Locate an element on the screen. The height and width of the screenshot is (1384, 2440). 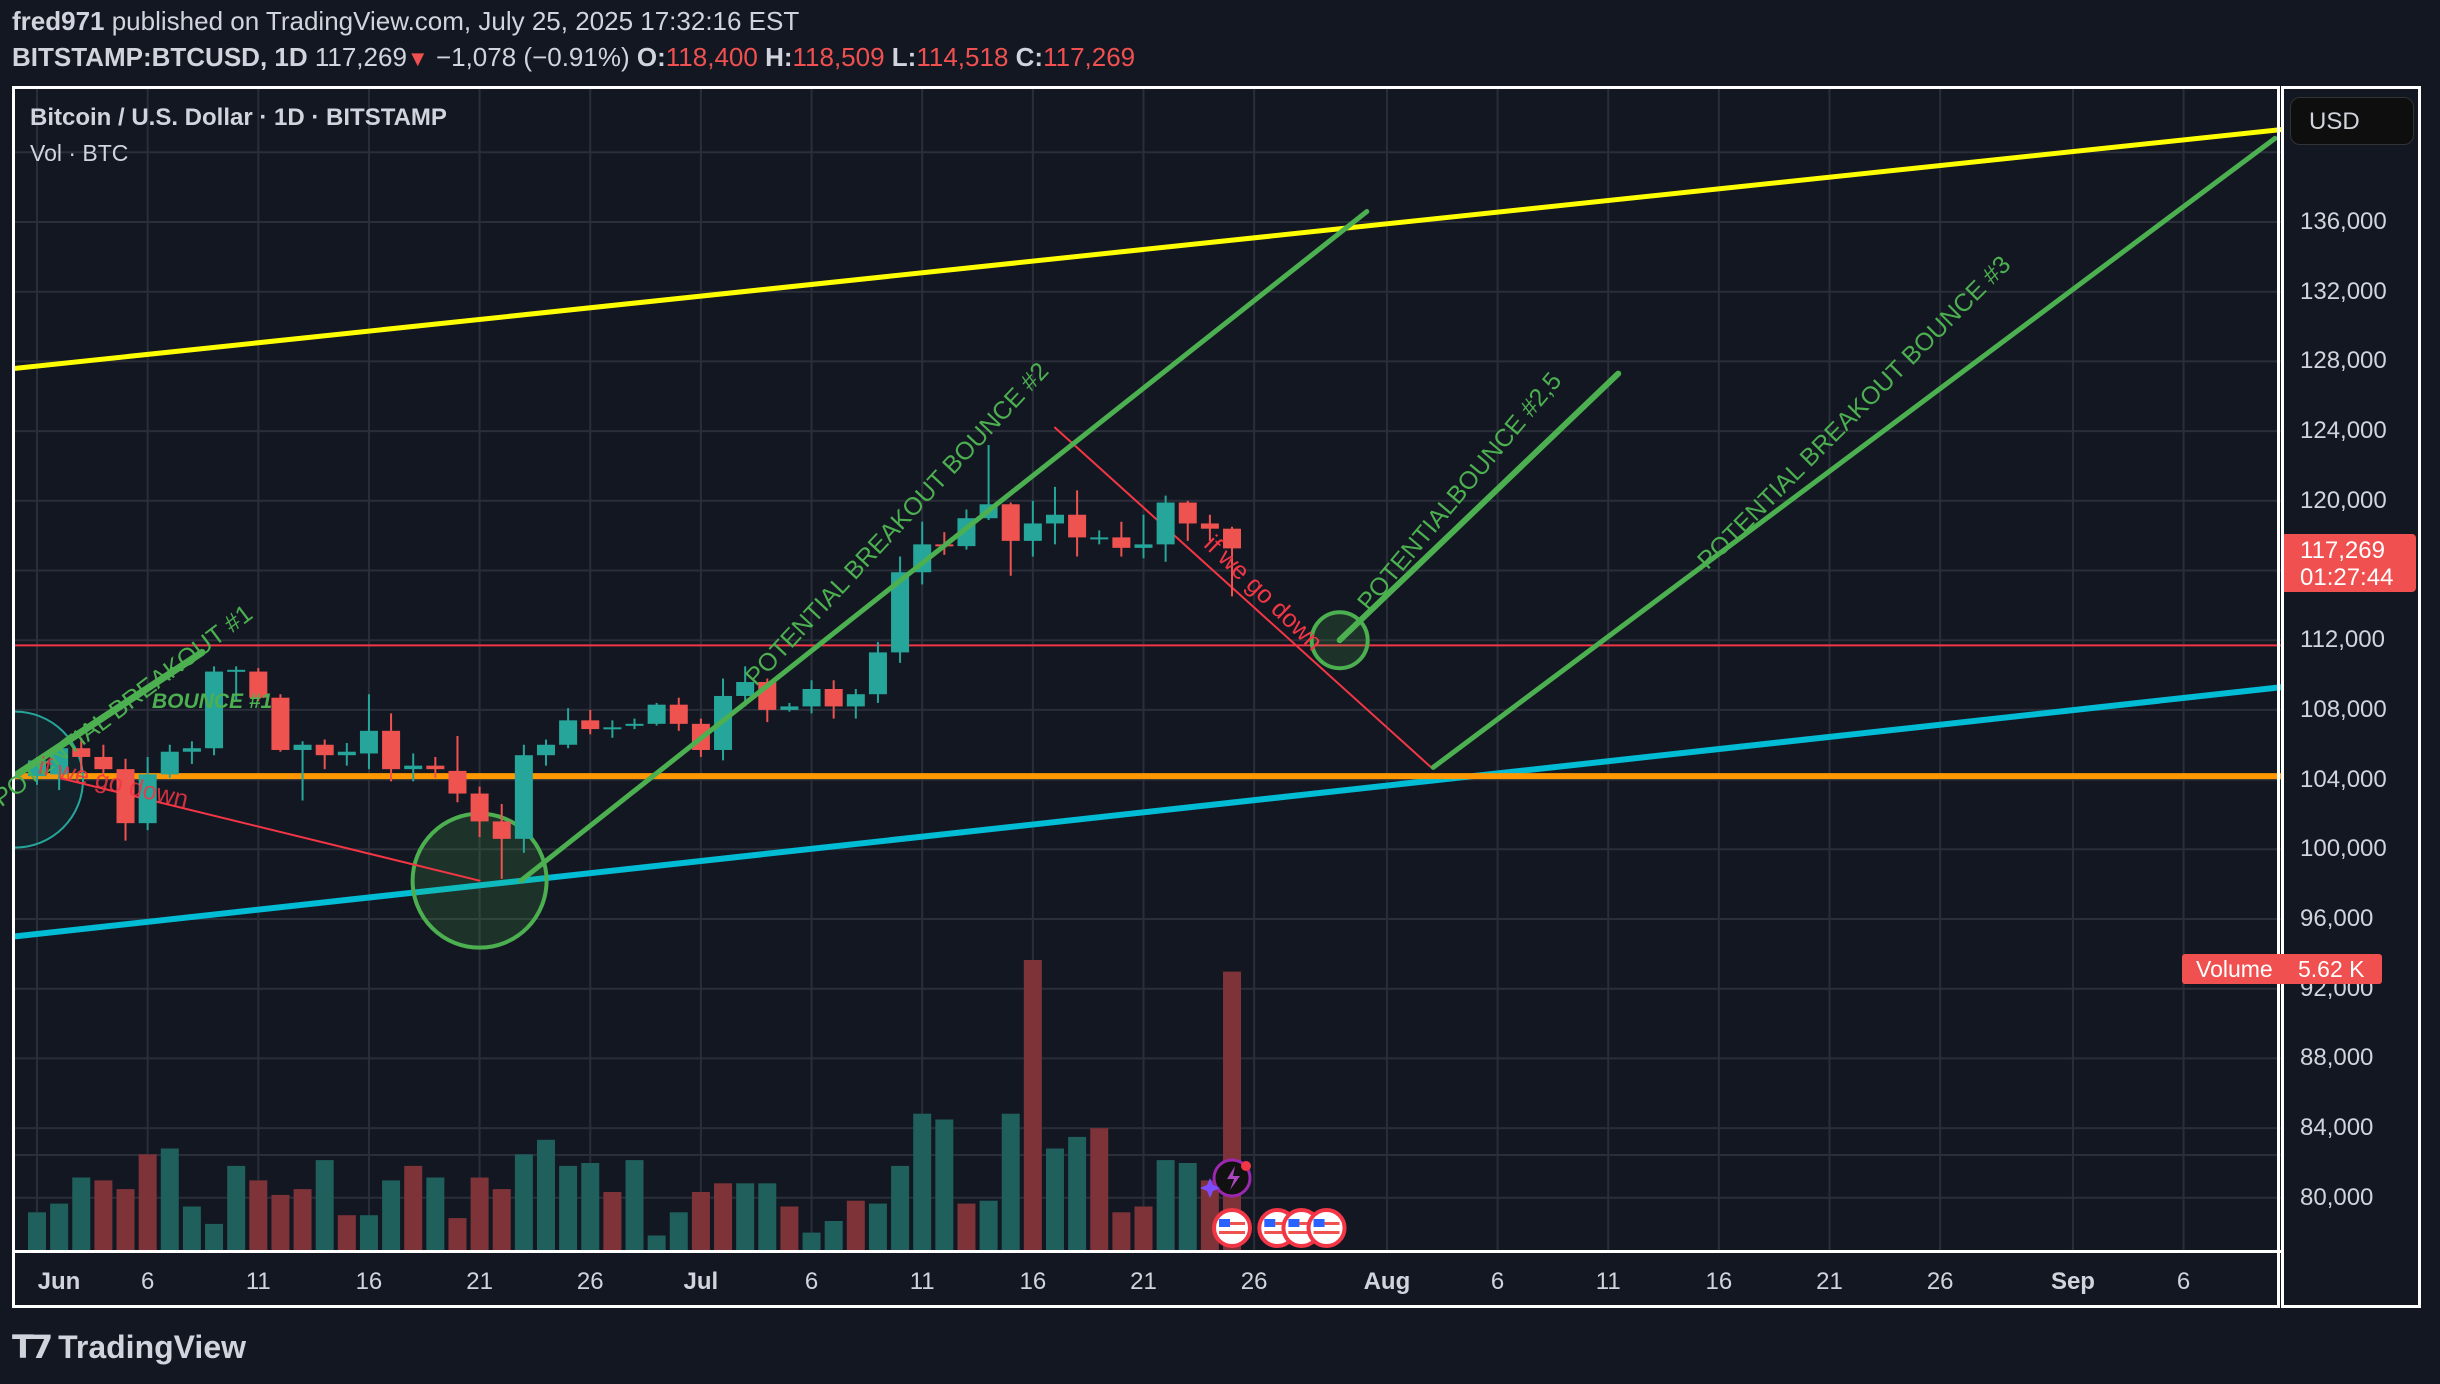
price-tick: 132,000 is located at coordinates (2343, 291).